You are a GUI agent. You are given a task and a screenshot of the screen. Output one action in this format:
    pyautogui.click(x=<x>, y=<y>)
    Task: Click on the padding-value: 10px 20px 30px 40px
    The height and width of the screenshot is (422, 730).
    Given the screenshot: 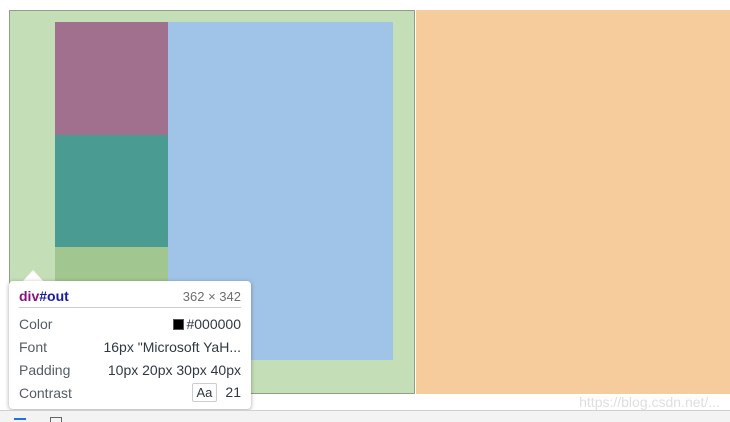 What is the action you would take?
    pyautogui.click(x=174, y=369)
    